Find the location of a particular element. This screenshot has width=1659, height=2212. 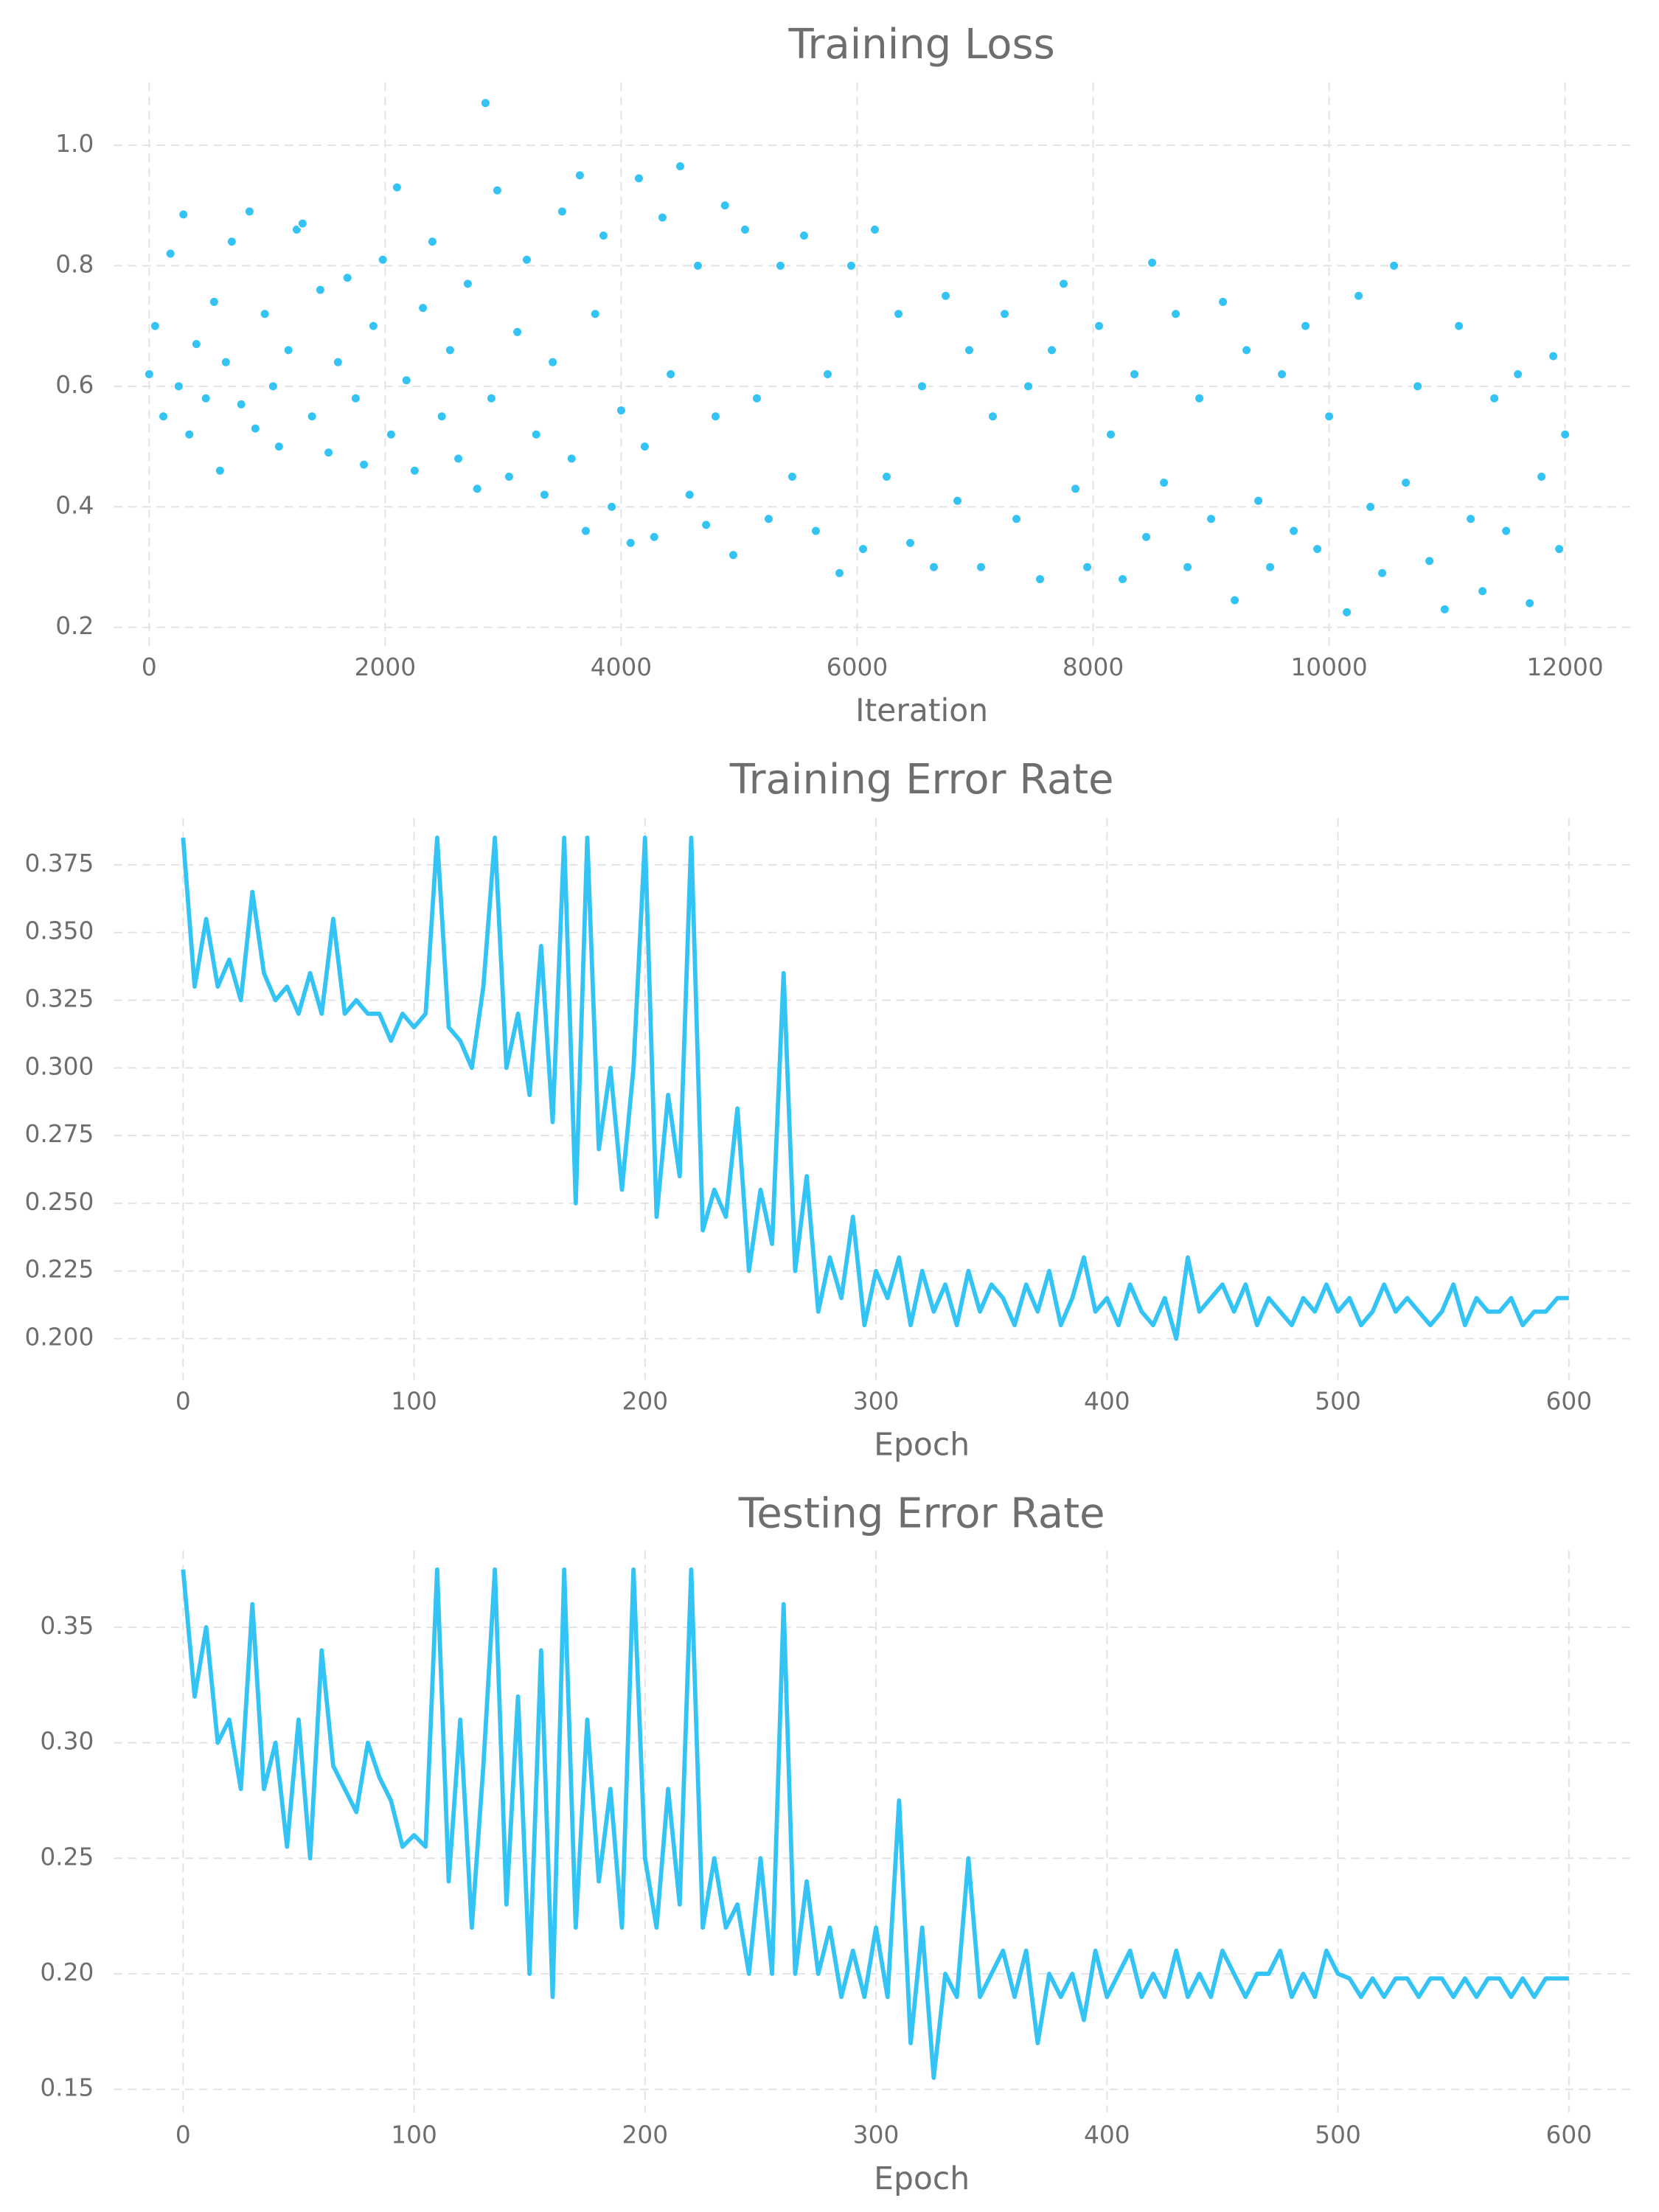

y-tick-label: 0.350 is located at coordinates (59, 931).